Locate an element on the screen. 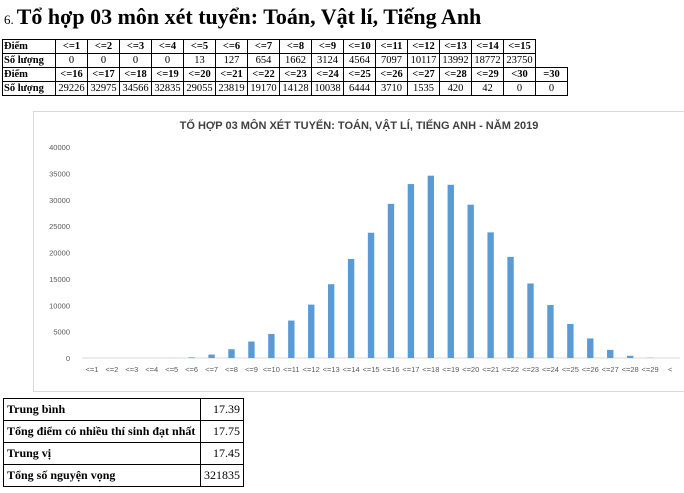 This screenshot has height=493, width=684. table-cell: 6444 is located at coordinates (359, 88).